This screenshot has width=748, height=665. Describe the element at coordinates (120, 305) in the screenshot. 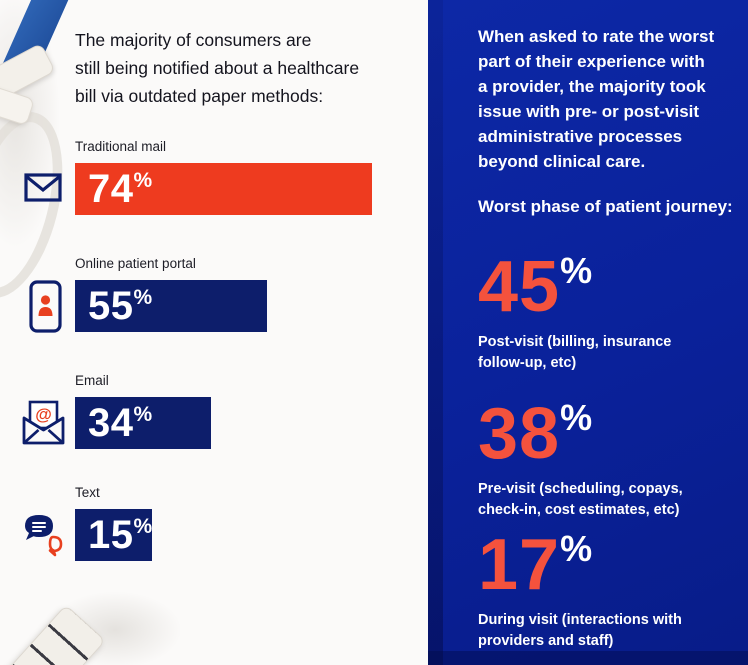

I see `bar-value: 55%` at that location.